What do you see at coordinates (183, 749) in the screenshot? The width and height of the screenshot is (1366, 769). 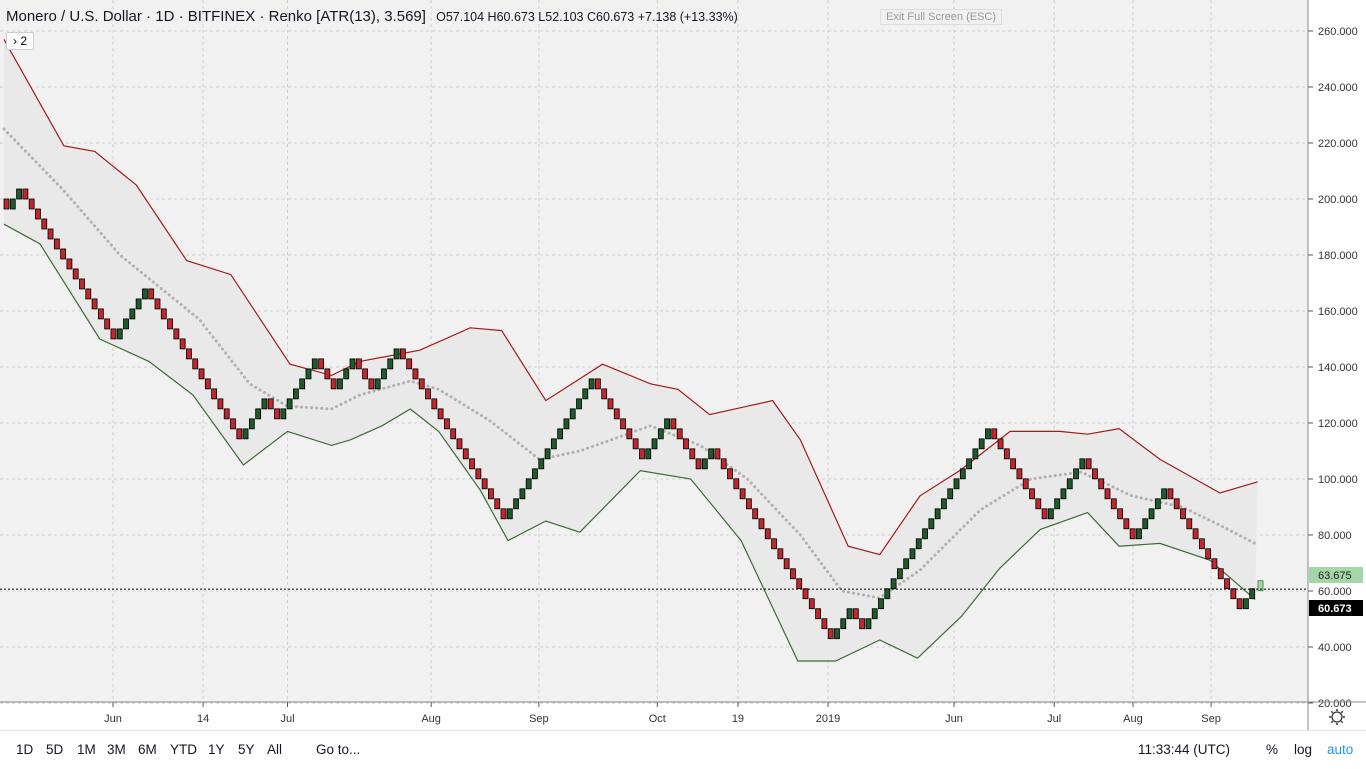 I see `range-ytd: YTD` at bounding box center [183, 749].